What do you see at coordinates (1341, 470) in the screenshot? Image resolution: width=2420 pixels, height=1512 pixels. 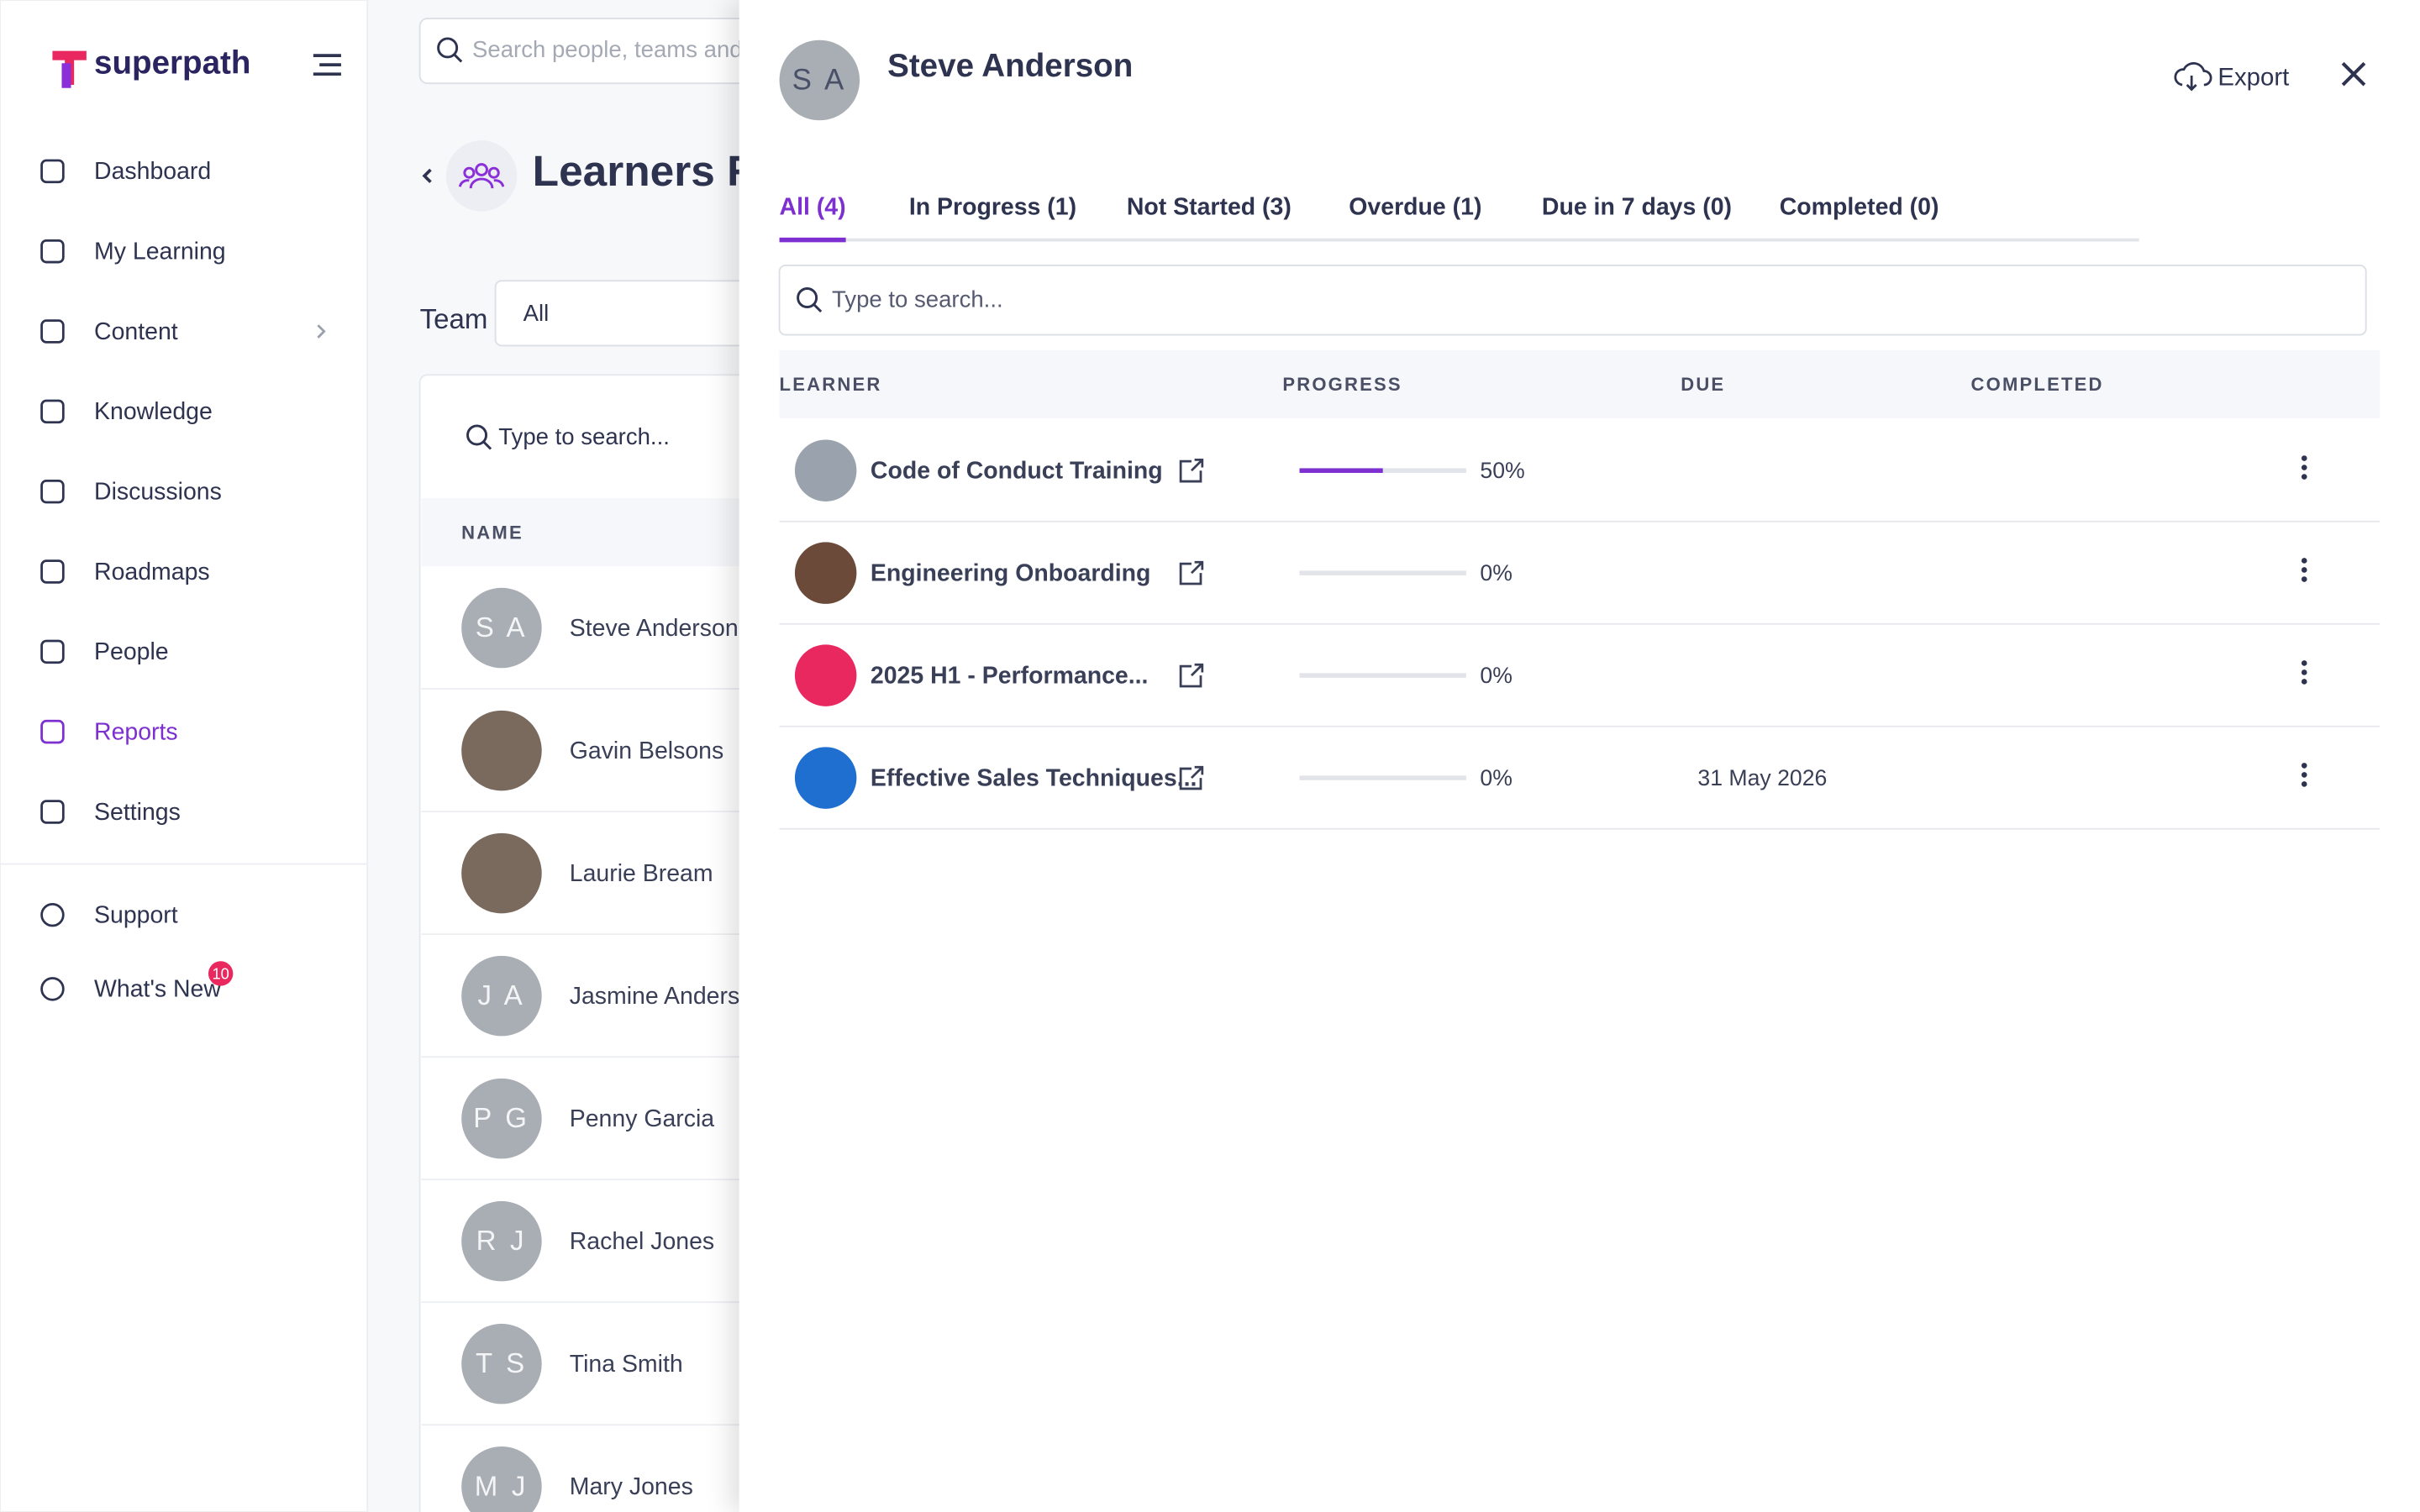 I see `progress-bar` at bounding box center [1341, 470].